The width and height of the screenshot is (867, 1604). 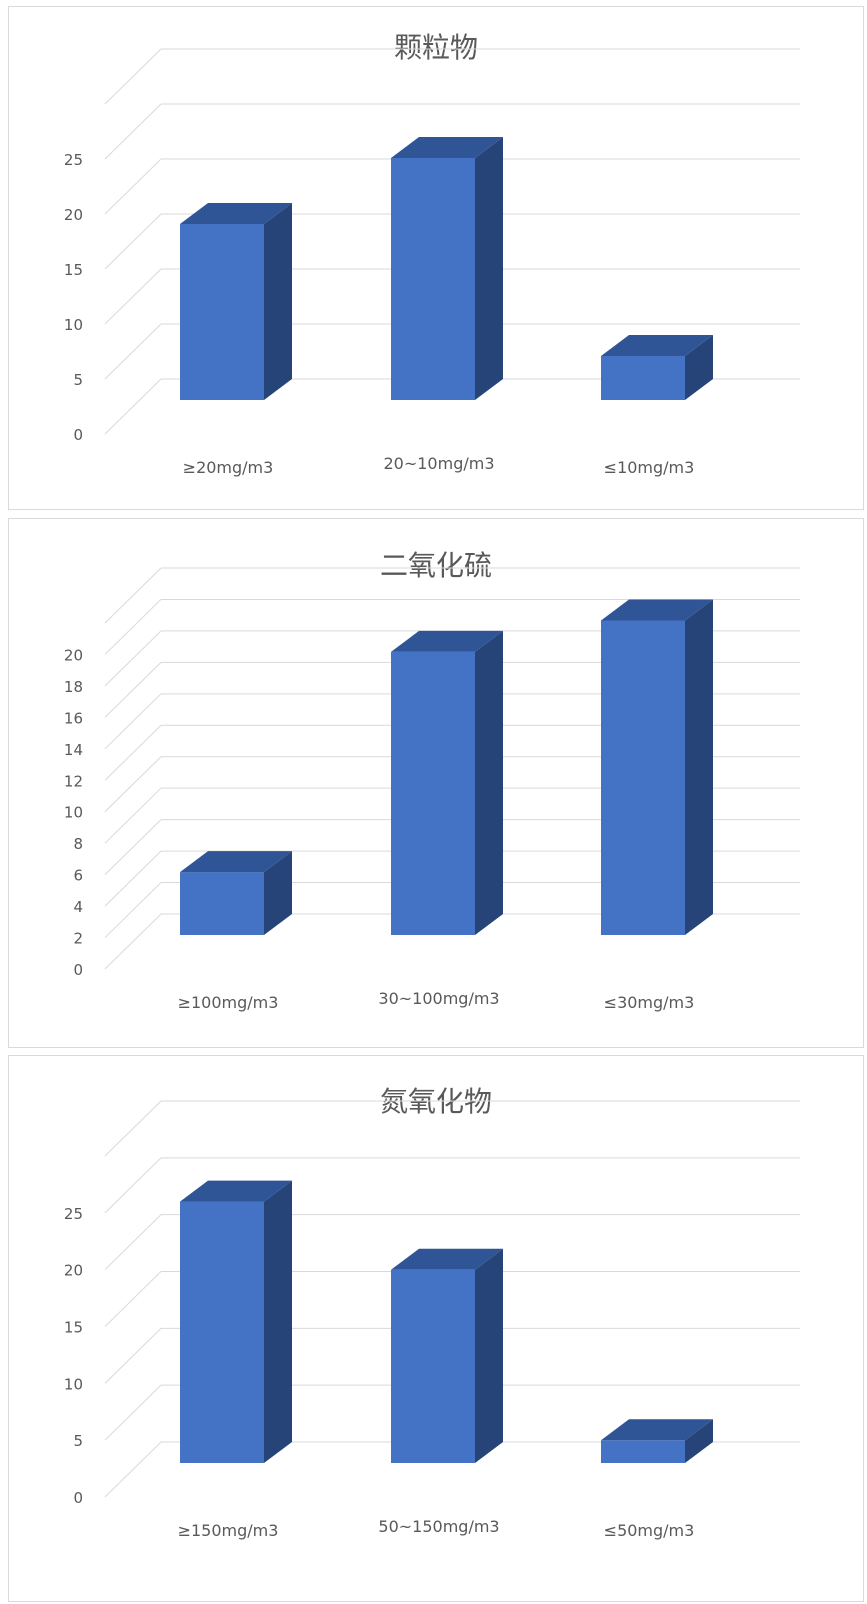 I want to click on x-category-label: 20~10mg/m3, so click(x=438, y=463).